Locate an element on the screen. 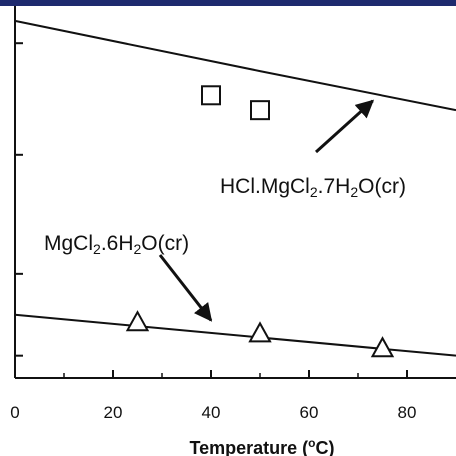 This screenshot has height=456, width=456. top-frame-border is located at coordinates (228, 3).